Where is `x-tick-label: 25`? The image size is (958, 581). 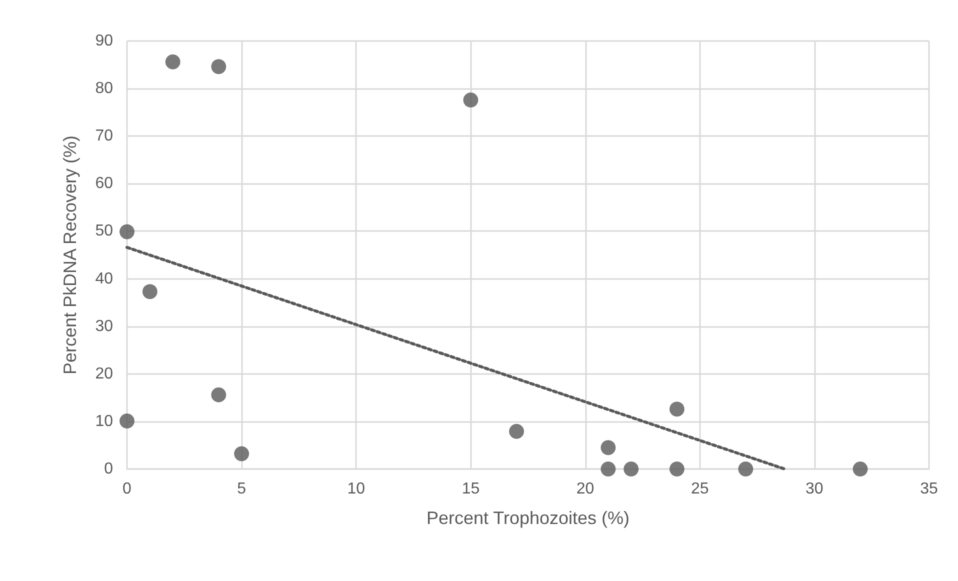
x-tick-label: 25 is located at coordinates (699, 489).